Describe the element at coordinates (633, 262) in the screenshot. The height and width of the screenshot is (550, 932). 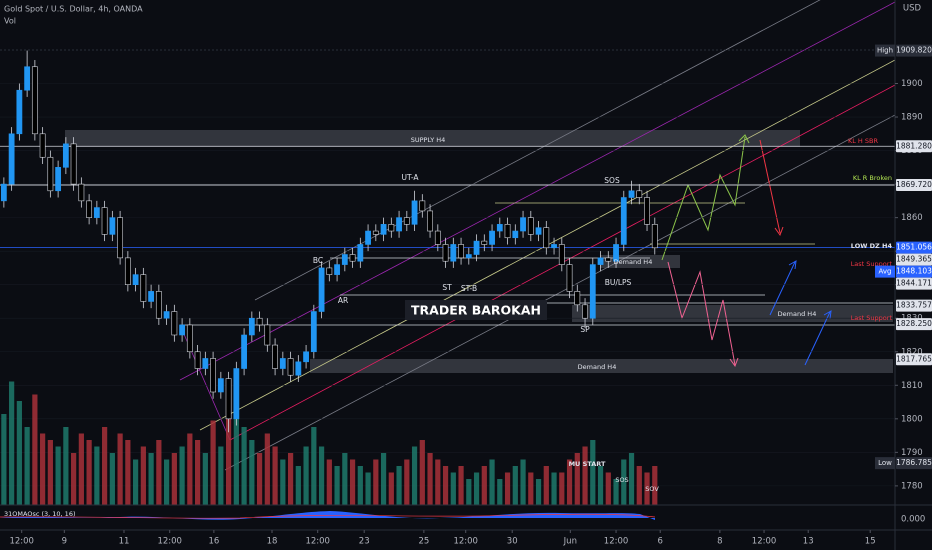
I see `annotation: Demand H4` at that location.